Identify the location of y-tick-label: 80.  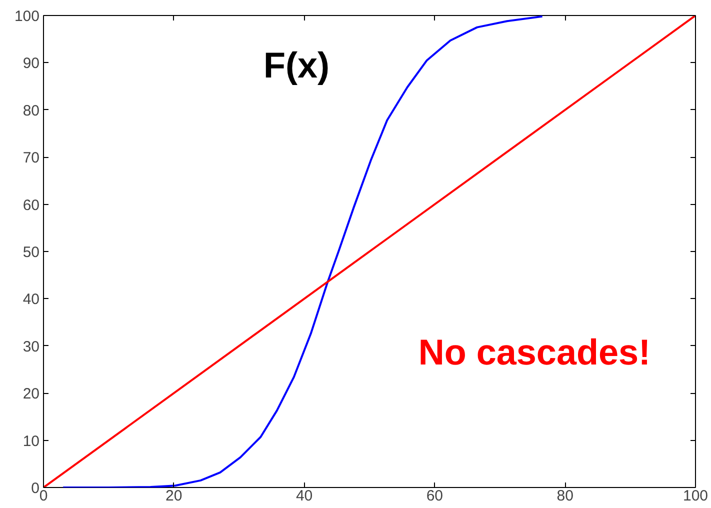
(31, 111).